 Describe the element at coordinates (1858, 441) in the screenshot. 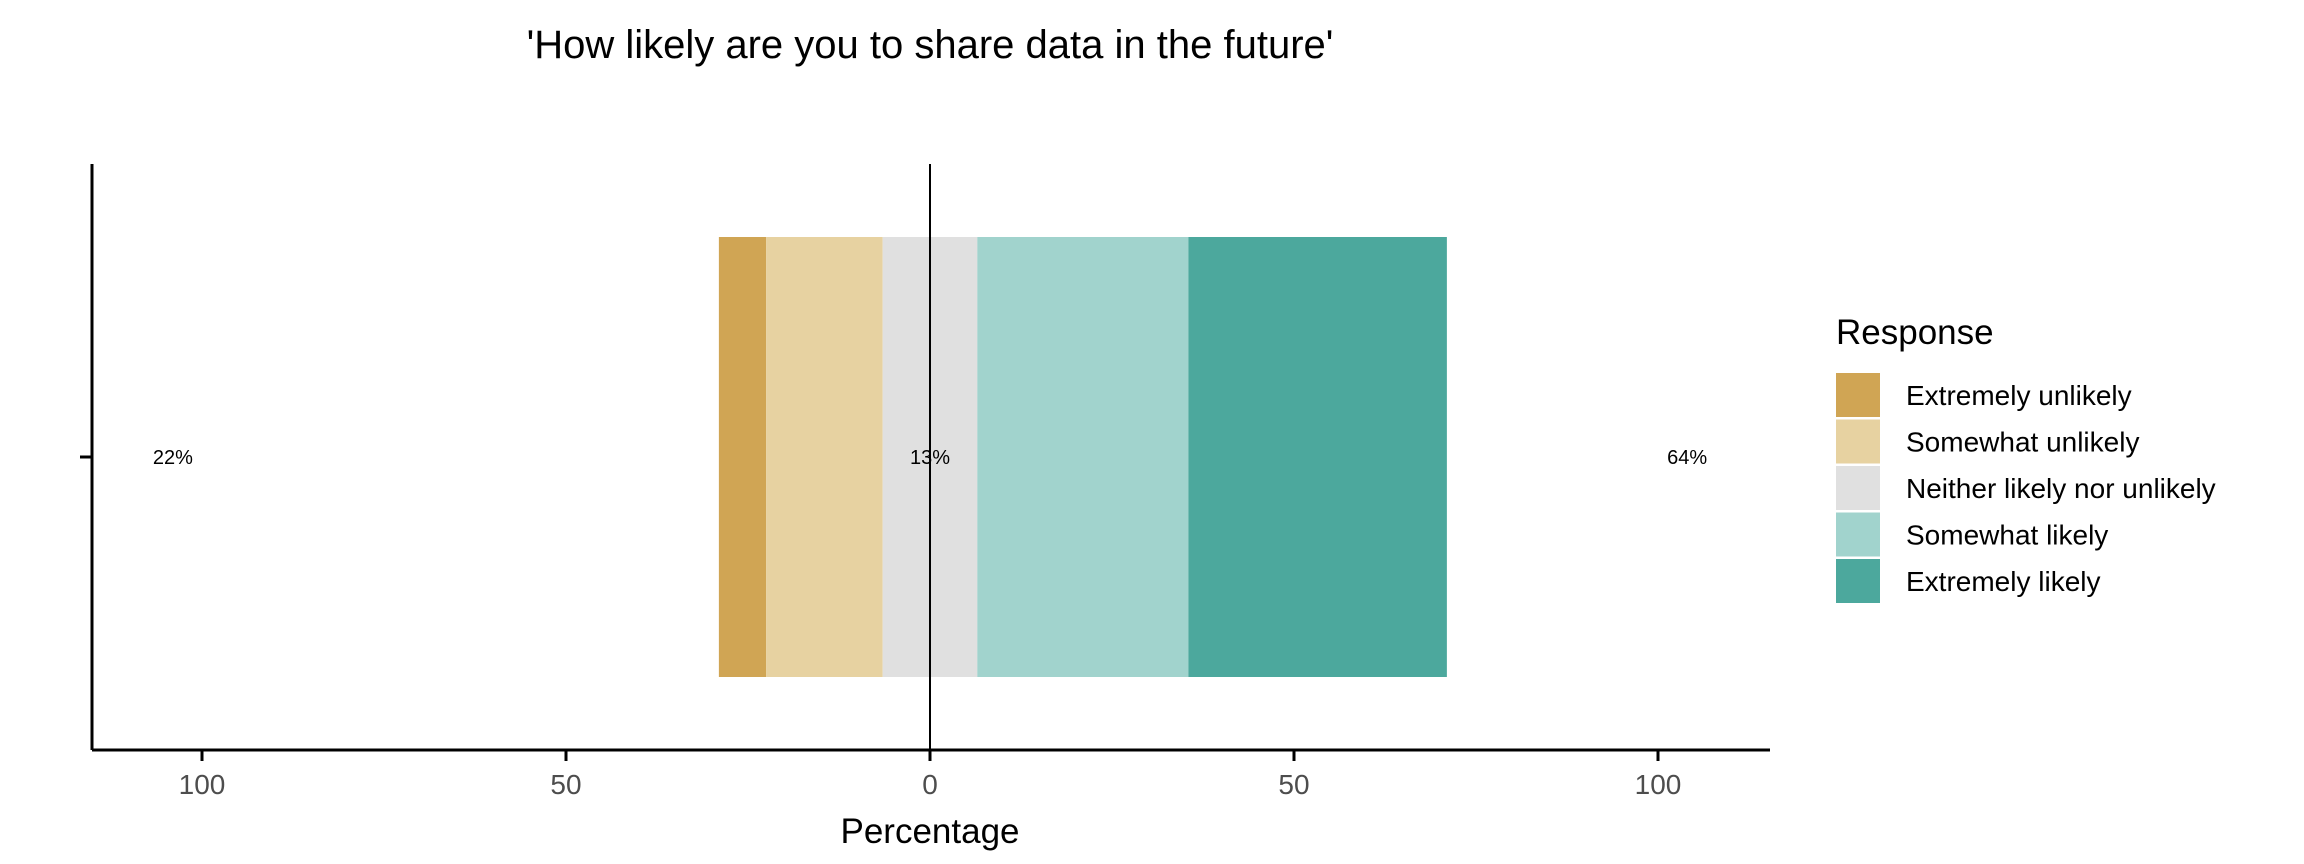

I see `legend-key-somewhat-unlikely` at that location.